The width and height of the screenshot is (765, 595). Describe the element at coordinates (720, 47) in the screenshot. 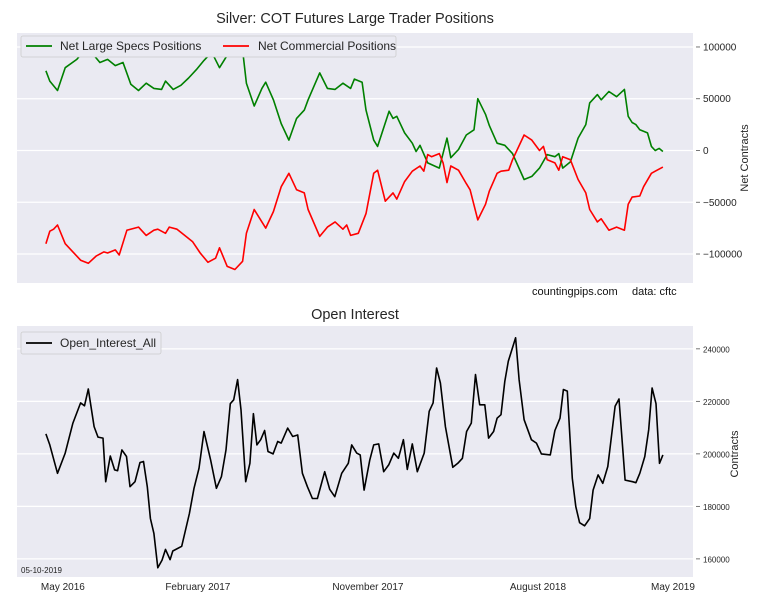

I see `y-tick-label: 100000` at that location.